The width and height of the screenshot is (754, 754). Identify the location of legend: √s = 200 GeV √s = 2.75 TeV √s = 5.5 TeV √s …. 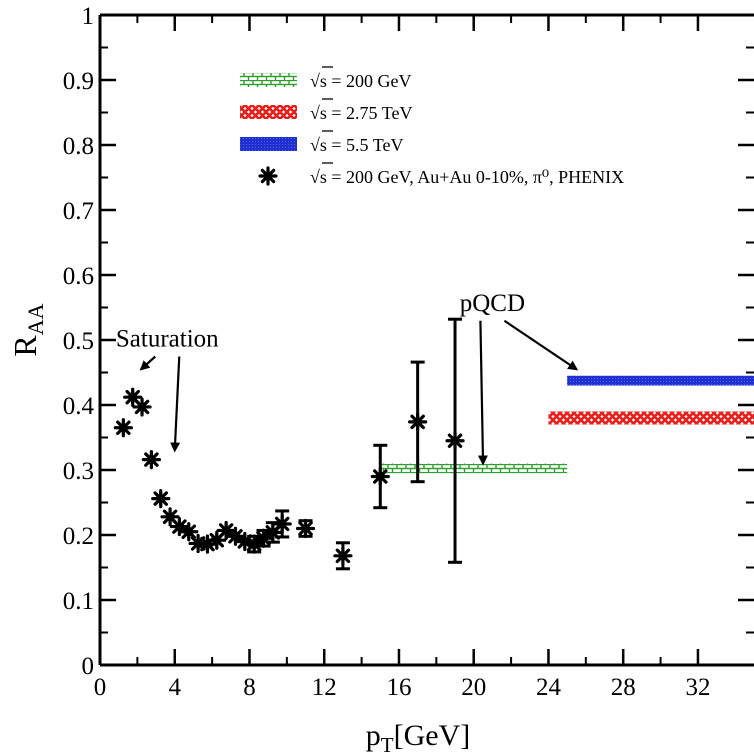
(432, 126).